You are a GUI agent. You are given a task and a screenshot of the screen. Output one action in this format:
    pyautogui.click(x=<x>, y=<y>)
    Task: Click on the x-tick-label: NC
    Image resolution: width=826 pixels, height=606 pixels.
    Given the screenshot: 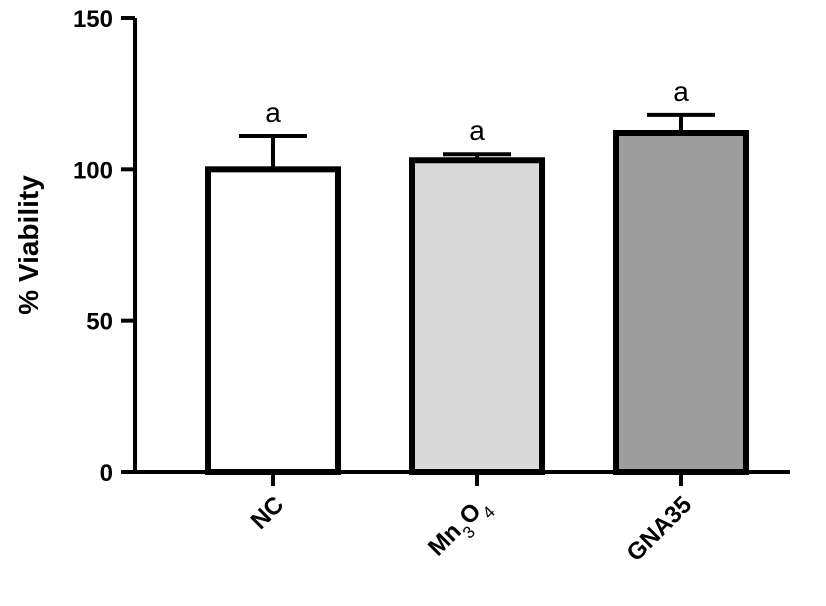 What is the action you would take?
    pyautogui.click(x=268, y=513)
    